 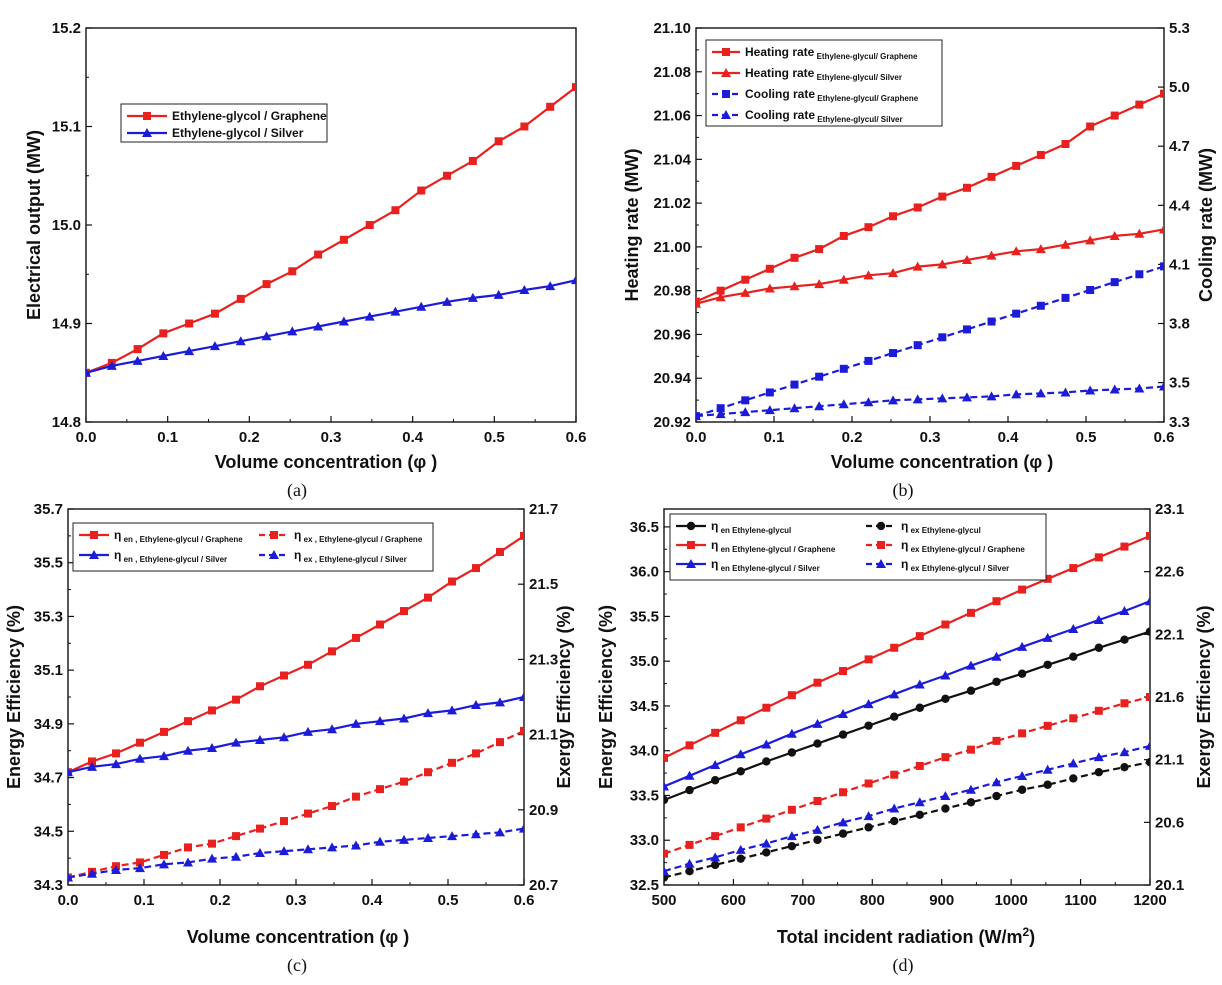 What do you see at coordinates (802, 900) in the screenshot?
I see `x-tick-label: 700` at bounding box center [802, 900].